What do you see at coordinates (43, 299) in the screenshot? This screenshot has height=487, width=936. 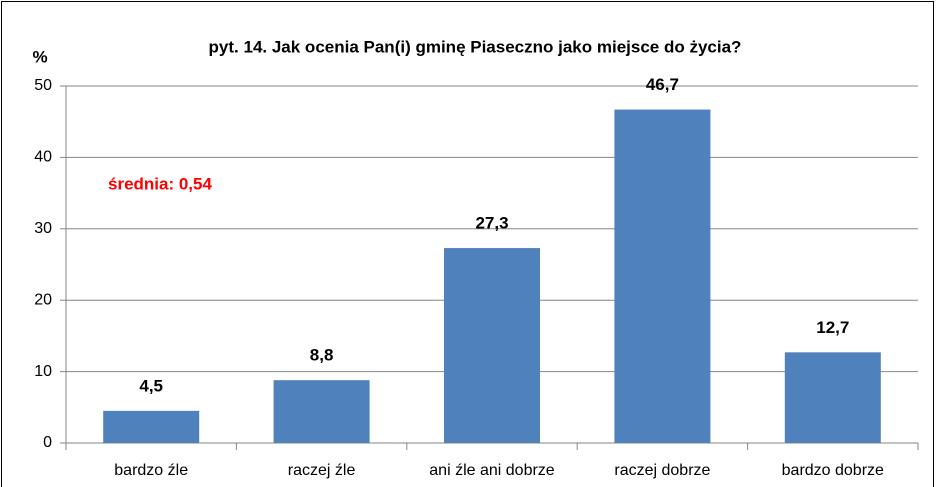 I see `y-tick-label: 20` at bounding box center [43, 299].